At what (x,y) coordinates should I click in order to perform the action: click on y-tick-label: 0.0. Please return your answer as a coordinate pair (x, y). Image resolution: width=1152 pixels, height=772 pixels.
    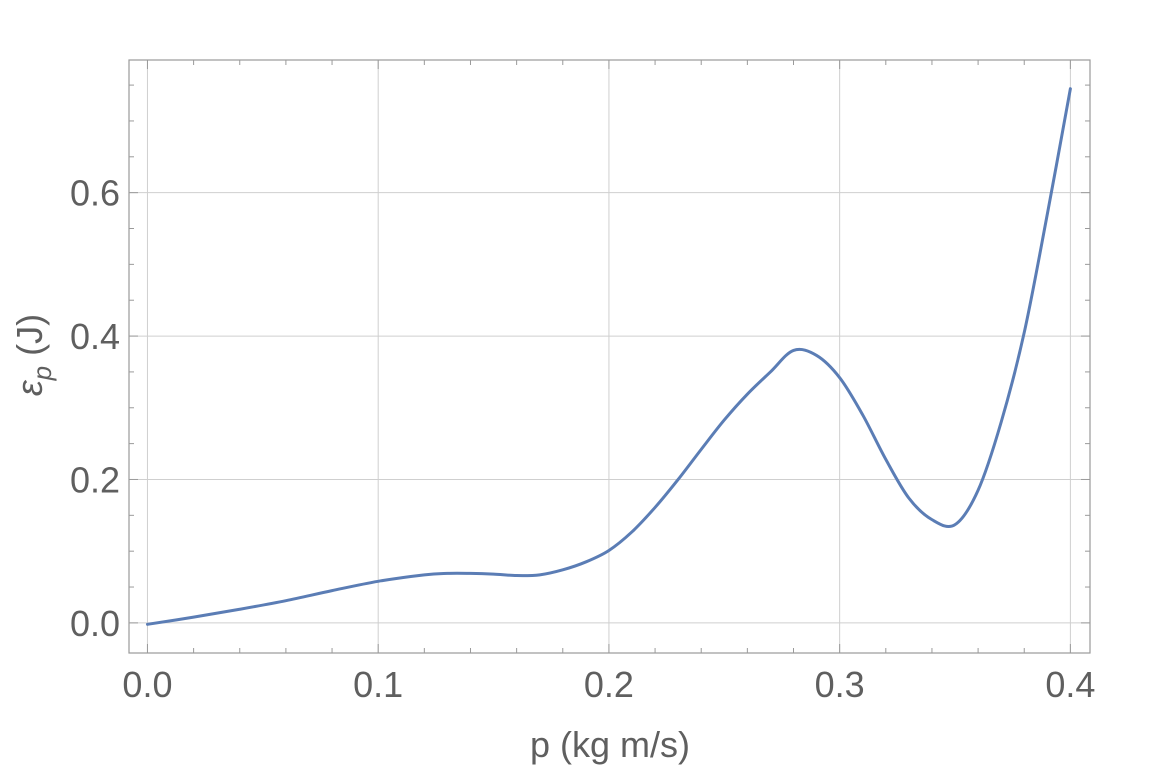
    Looking at the image, I should click on (95, 623).